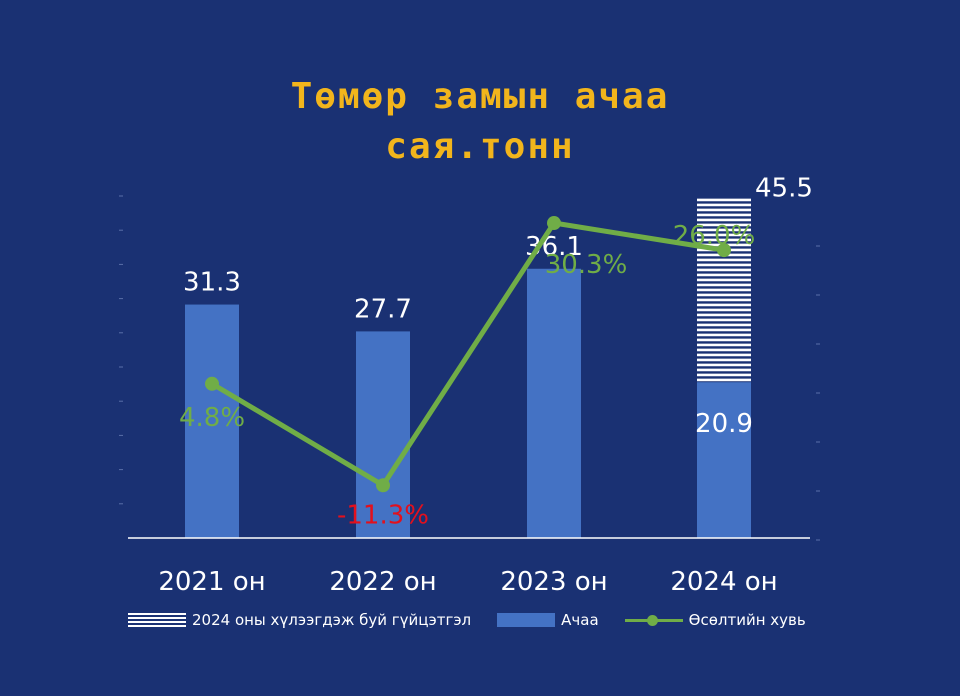  What do you see at coordinates (332, 620) in the screenshot?
I see `legend-label-expected: 2024 оны хүлээгдэж буй гүйцэтгэл` at bounding box center [332, 620].